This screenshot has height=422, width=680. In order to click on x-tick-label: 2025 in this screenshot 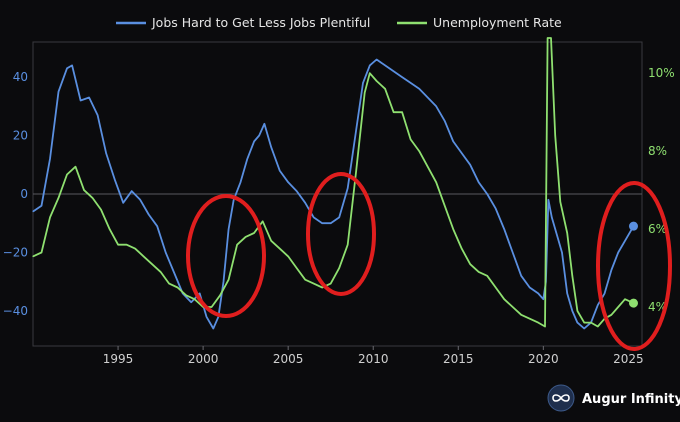, I will do `click(628, 359)`.